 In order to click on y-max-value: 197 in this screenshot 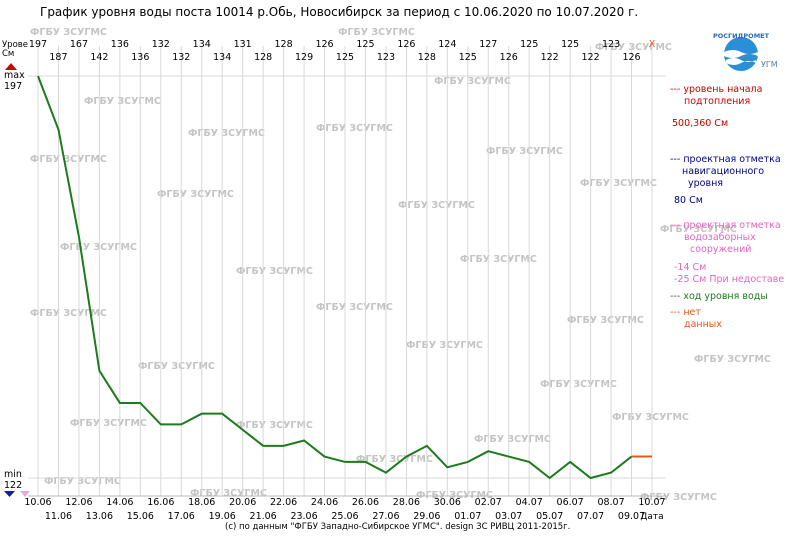, I will do `click(13, 86)`.